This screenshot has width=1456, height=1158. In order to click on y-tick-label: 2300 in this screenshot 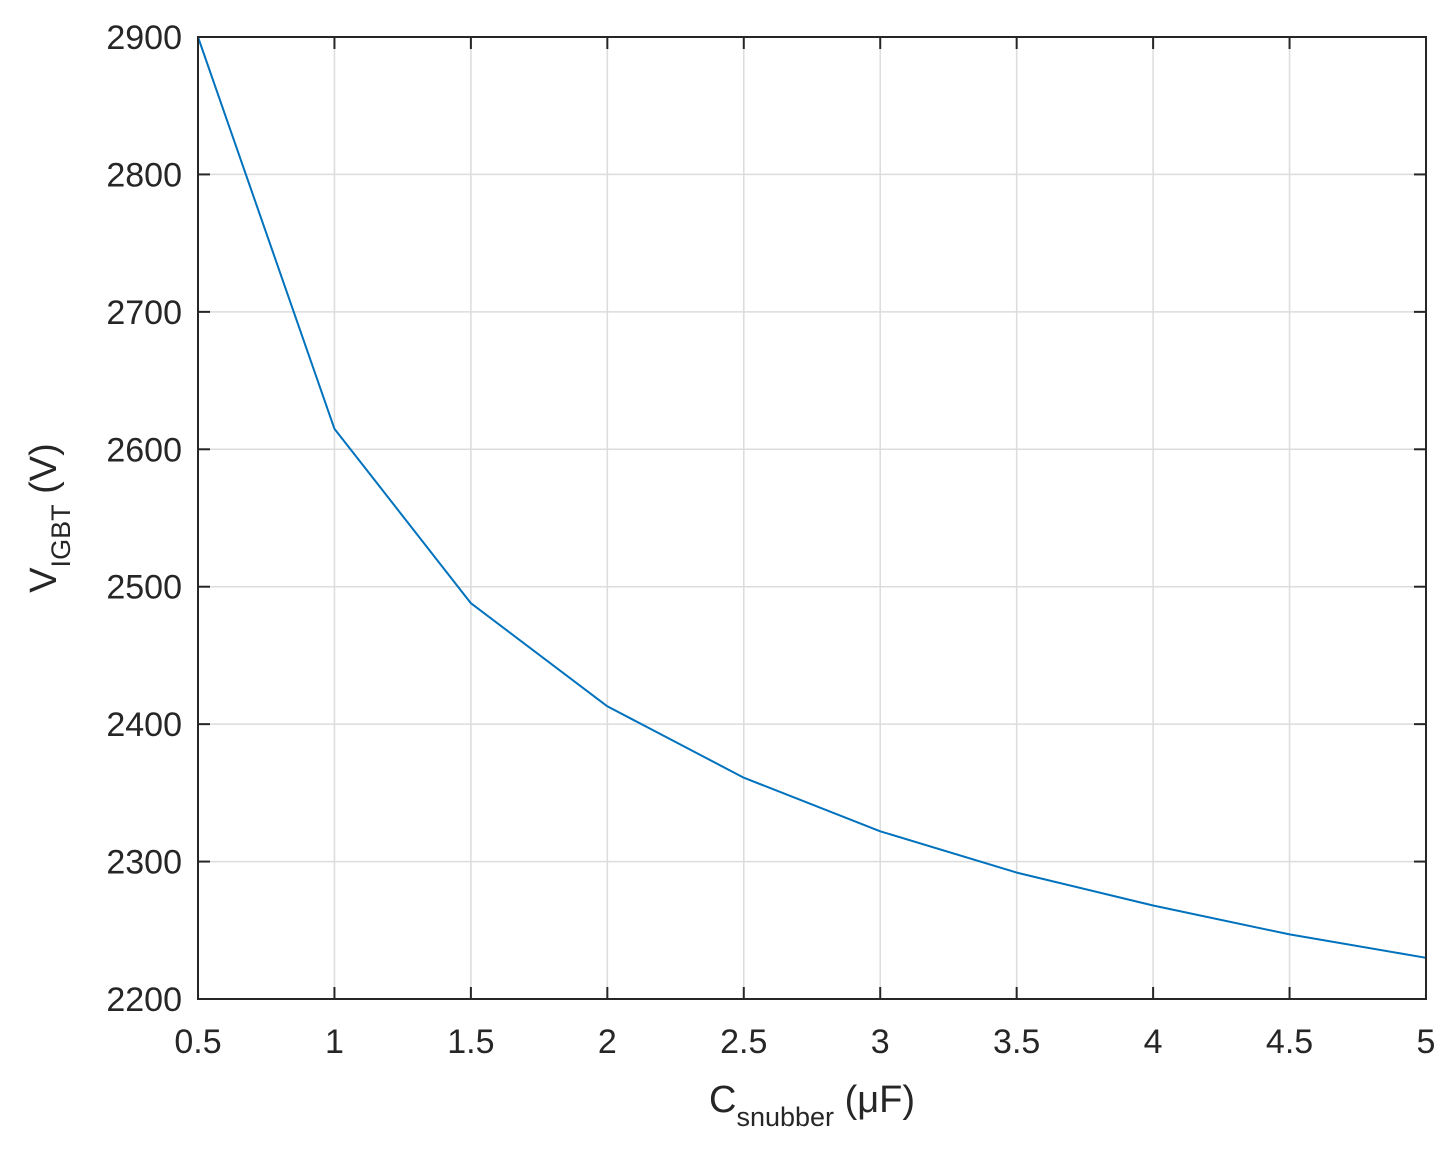, I will do `click(144, 863)`.